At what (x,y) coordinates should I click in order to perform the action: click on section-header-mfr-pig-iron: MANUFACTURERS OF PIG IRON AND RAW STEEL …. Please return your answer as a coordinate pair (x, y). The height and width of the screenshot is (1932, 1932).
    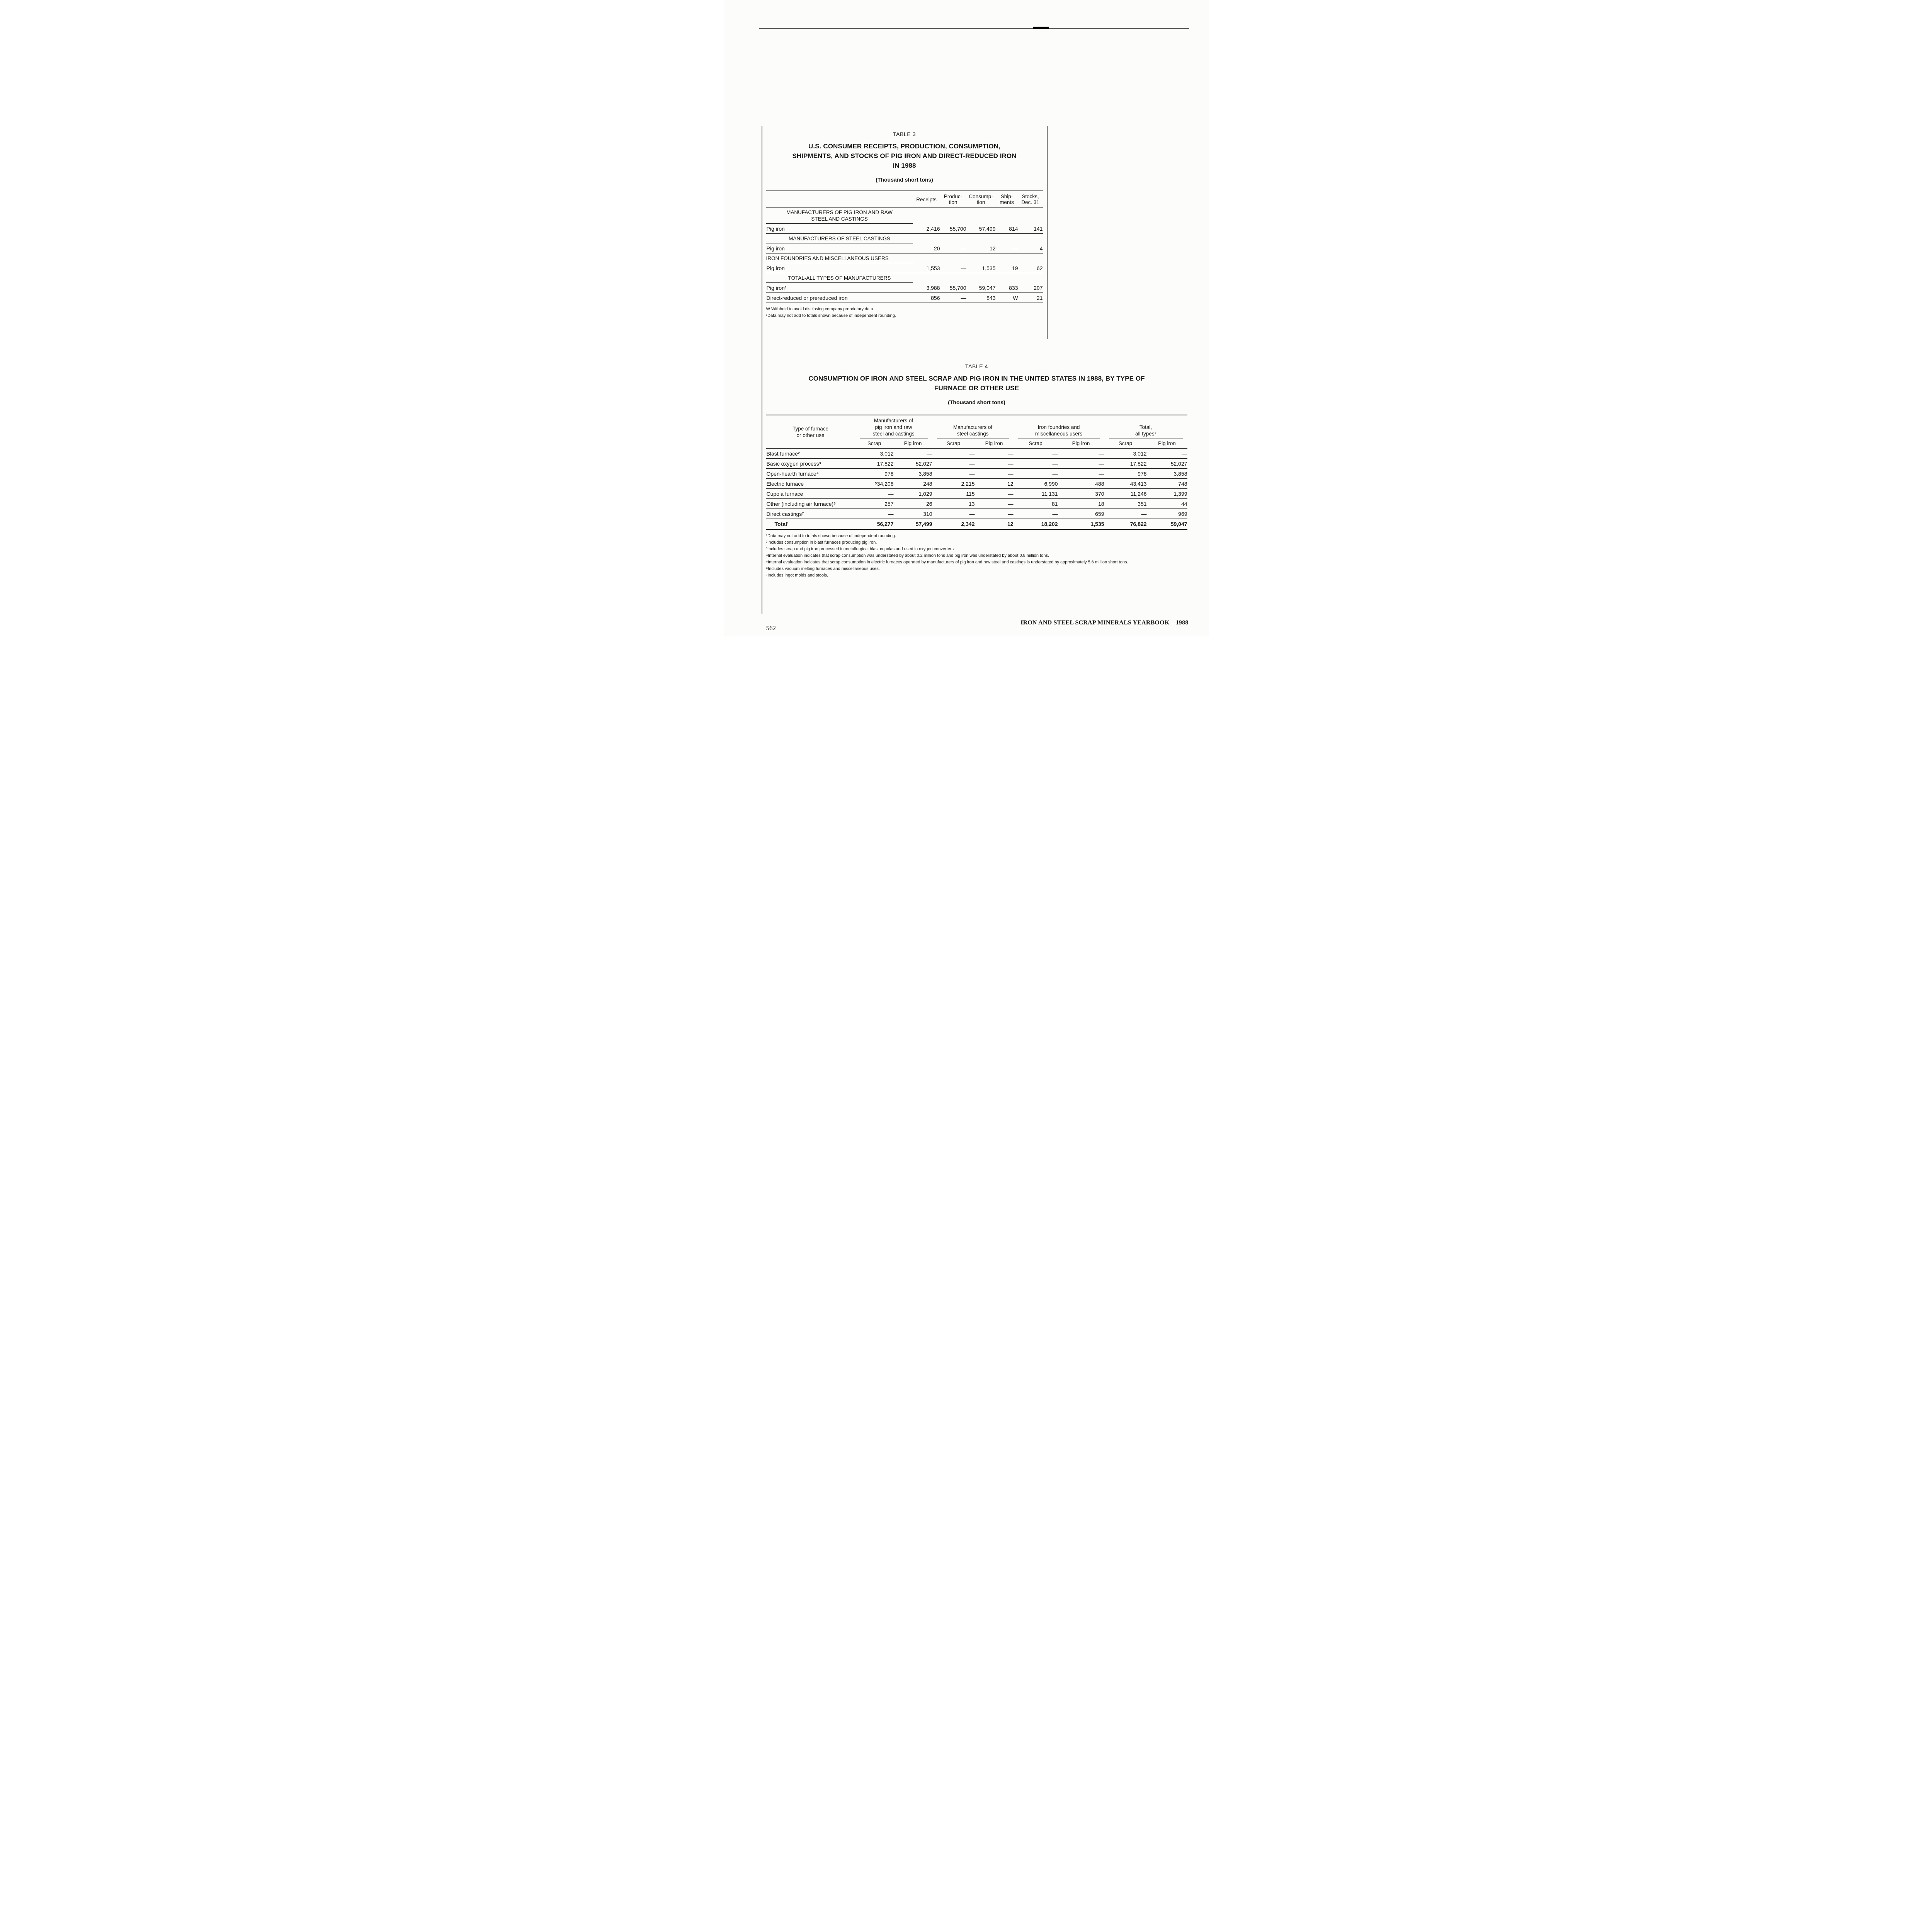
    Looking at the image, I should click on (840, 216).